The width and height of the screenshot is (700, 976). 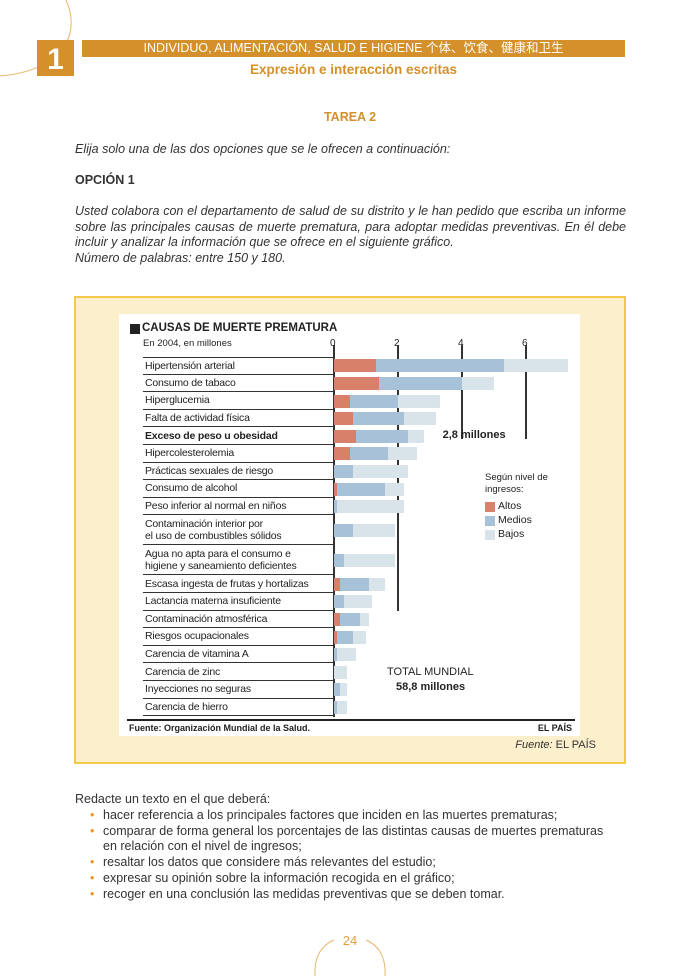 What do you see at coordinates (240, 328) in the screenshot?
I see `chart-title: CAUSAS DE MUERTE PREMATURA` at bounding box center [240, 328].